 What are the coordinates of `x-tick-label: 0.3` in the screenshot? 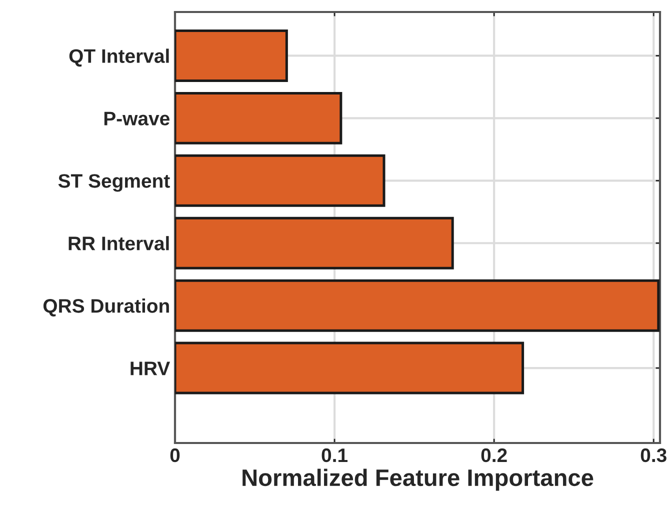 It's located at (653, 455).